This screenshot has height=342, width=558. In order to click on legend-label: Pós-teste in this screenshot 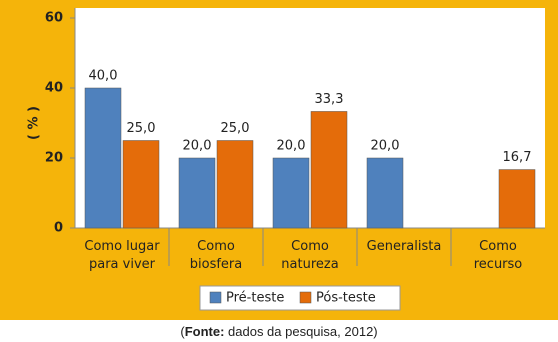, I will do `click(346, 298)`.